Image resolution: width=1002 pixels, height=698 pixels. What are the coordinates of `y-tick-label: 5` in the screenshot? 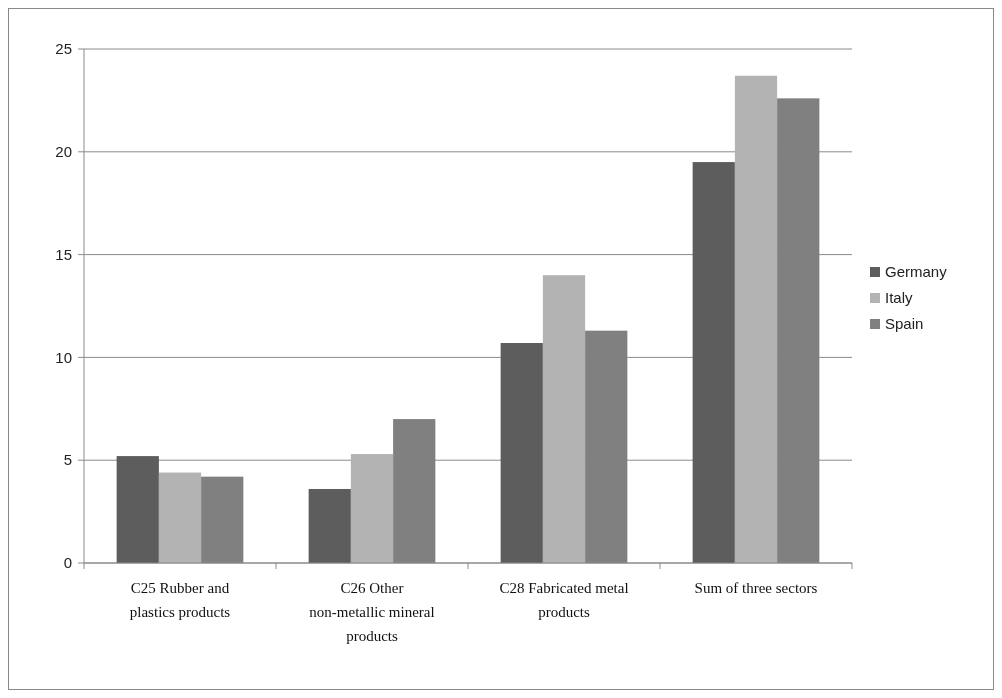 It's located at (67, 460).